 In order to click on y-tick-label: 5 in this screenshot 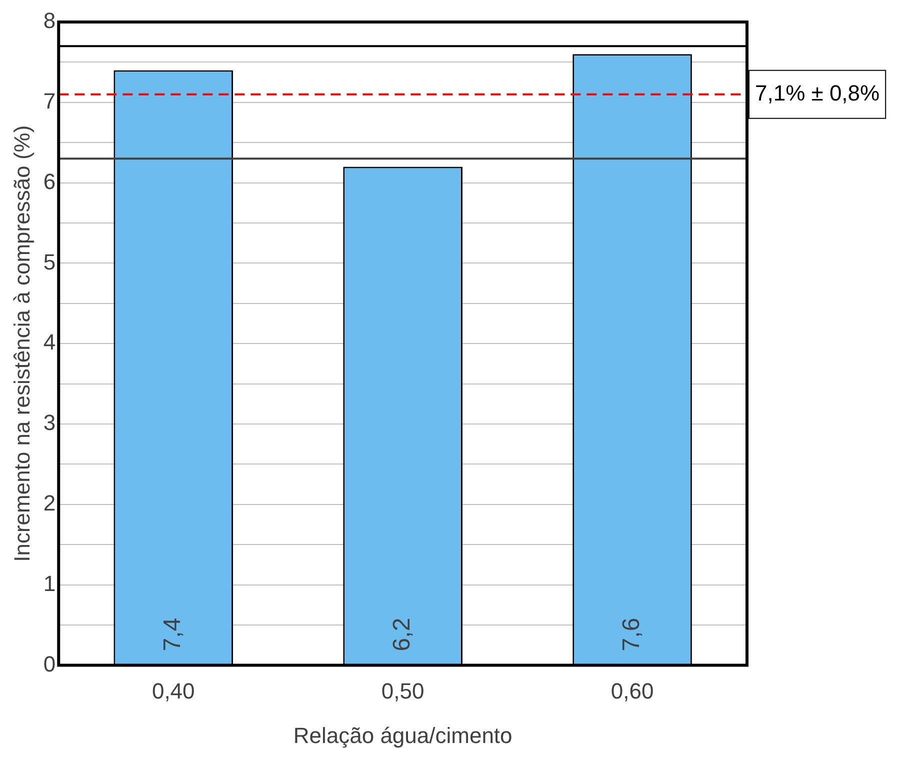, I will do `click(49, 261)`.